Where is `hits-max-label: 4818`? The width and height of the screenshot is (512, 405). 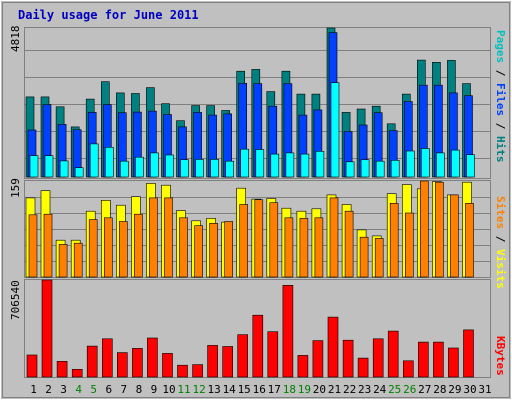
hits-max-label: 4818 is located at coordinates (15, 39).